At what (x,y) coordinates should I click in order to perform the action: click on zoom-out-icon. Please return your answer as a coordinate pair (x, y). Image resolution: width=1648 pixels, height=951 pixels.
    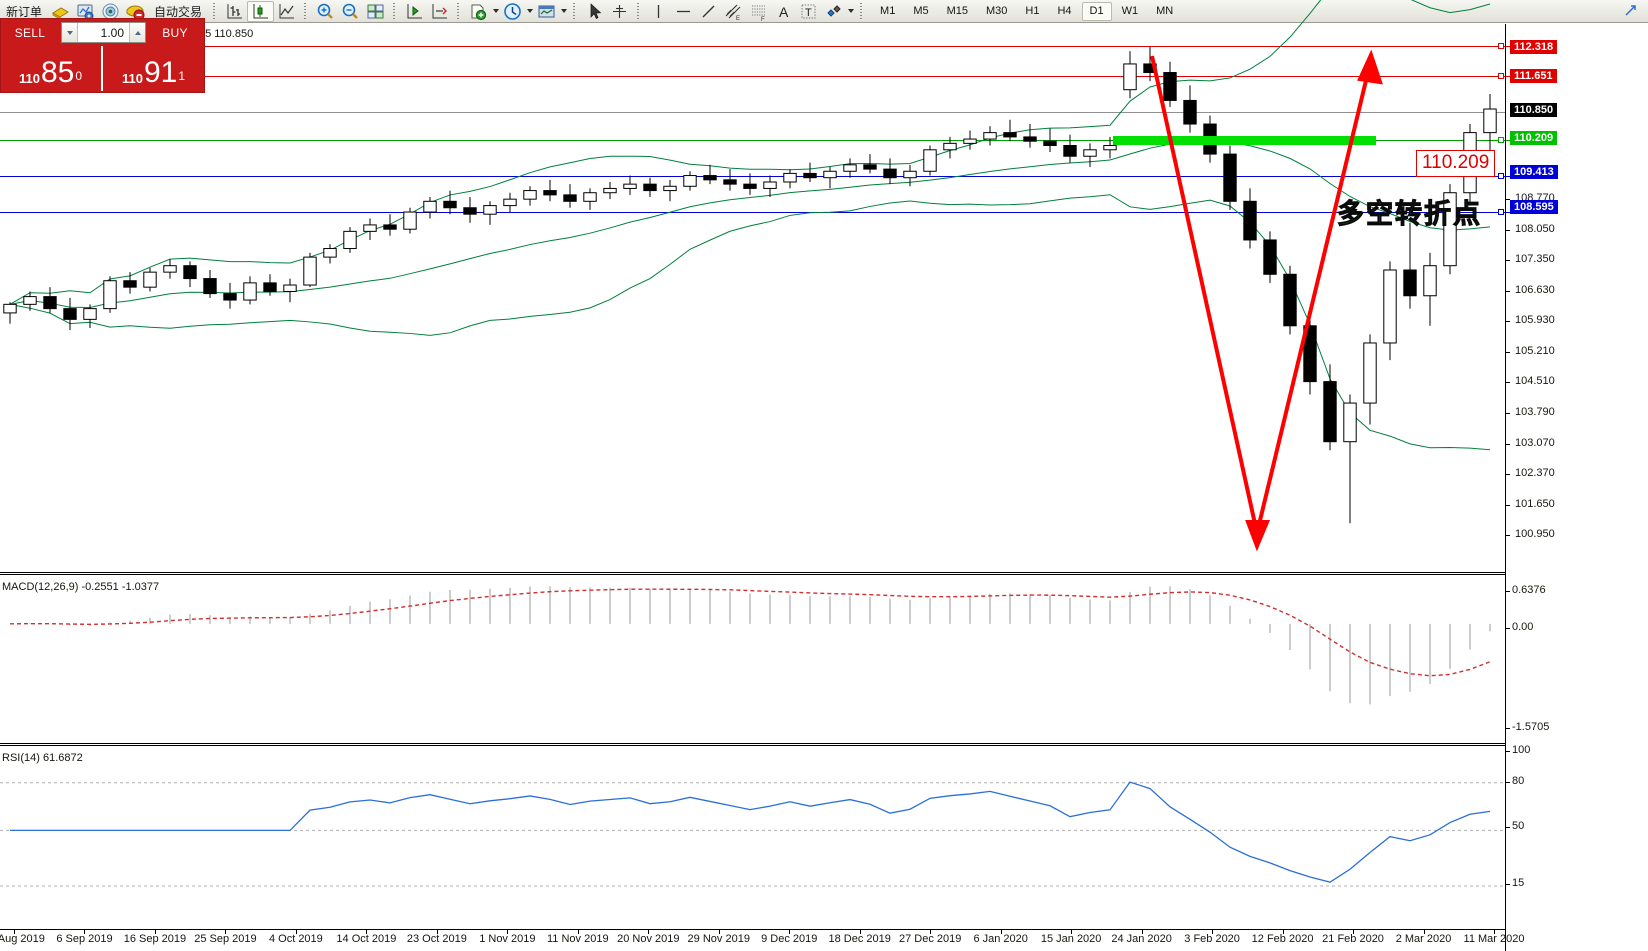
    Looking at the image, I should click on (350, 11).